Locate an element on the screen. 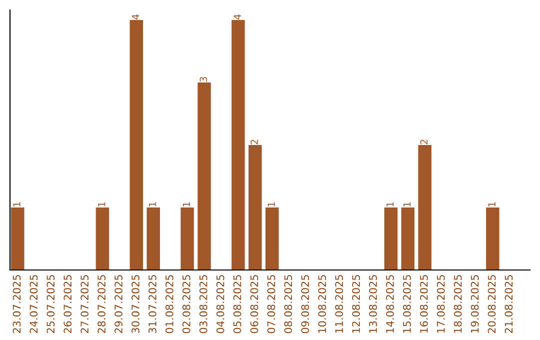 This screenshot has width=540, height=340. x-tick-label: 07.08.2025 is located at coordinates (271, 304).